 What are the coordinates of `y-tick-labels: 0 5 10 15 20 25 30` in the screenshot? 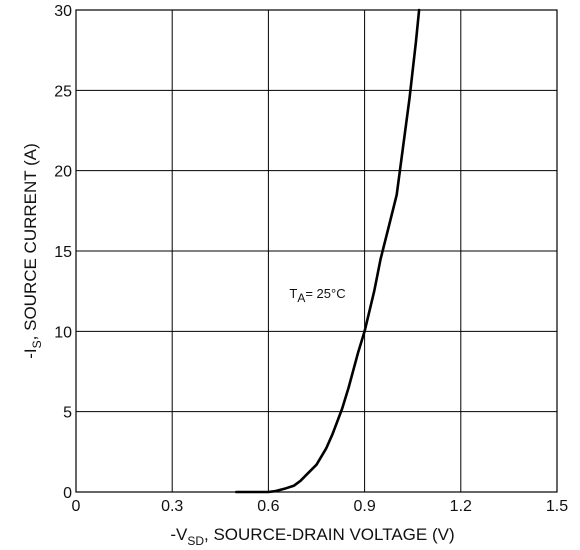 It's located at (63, 252).